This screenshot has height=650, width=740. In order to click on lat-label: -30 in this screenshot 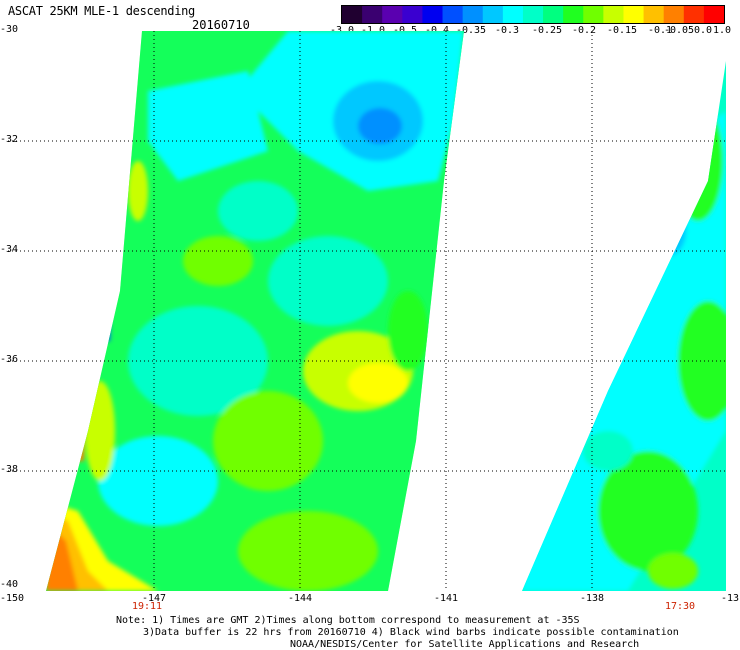, I will do `click(9, 29)`.